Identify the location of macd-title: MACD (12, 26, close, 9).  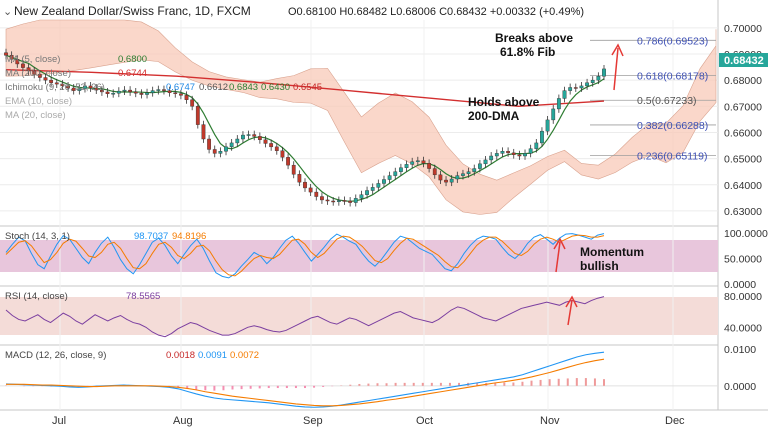
(55, 355).